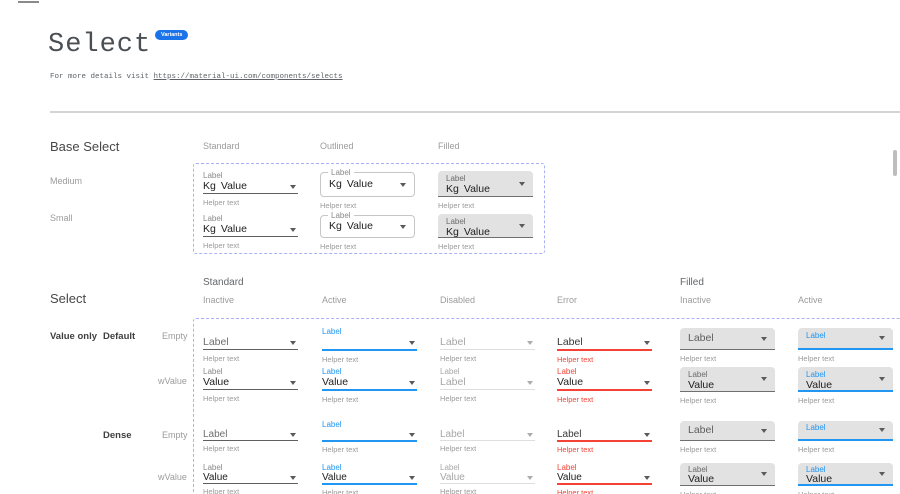  Describe the element at coordinates (604, 478) in the screenshot. I see `select-standard-error-wvalue-dense: Label Value Helper text` at that location.